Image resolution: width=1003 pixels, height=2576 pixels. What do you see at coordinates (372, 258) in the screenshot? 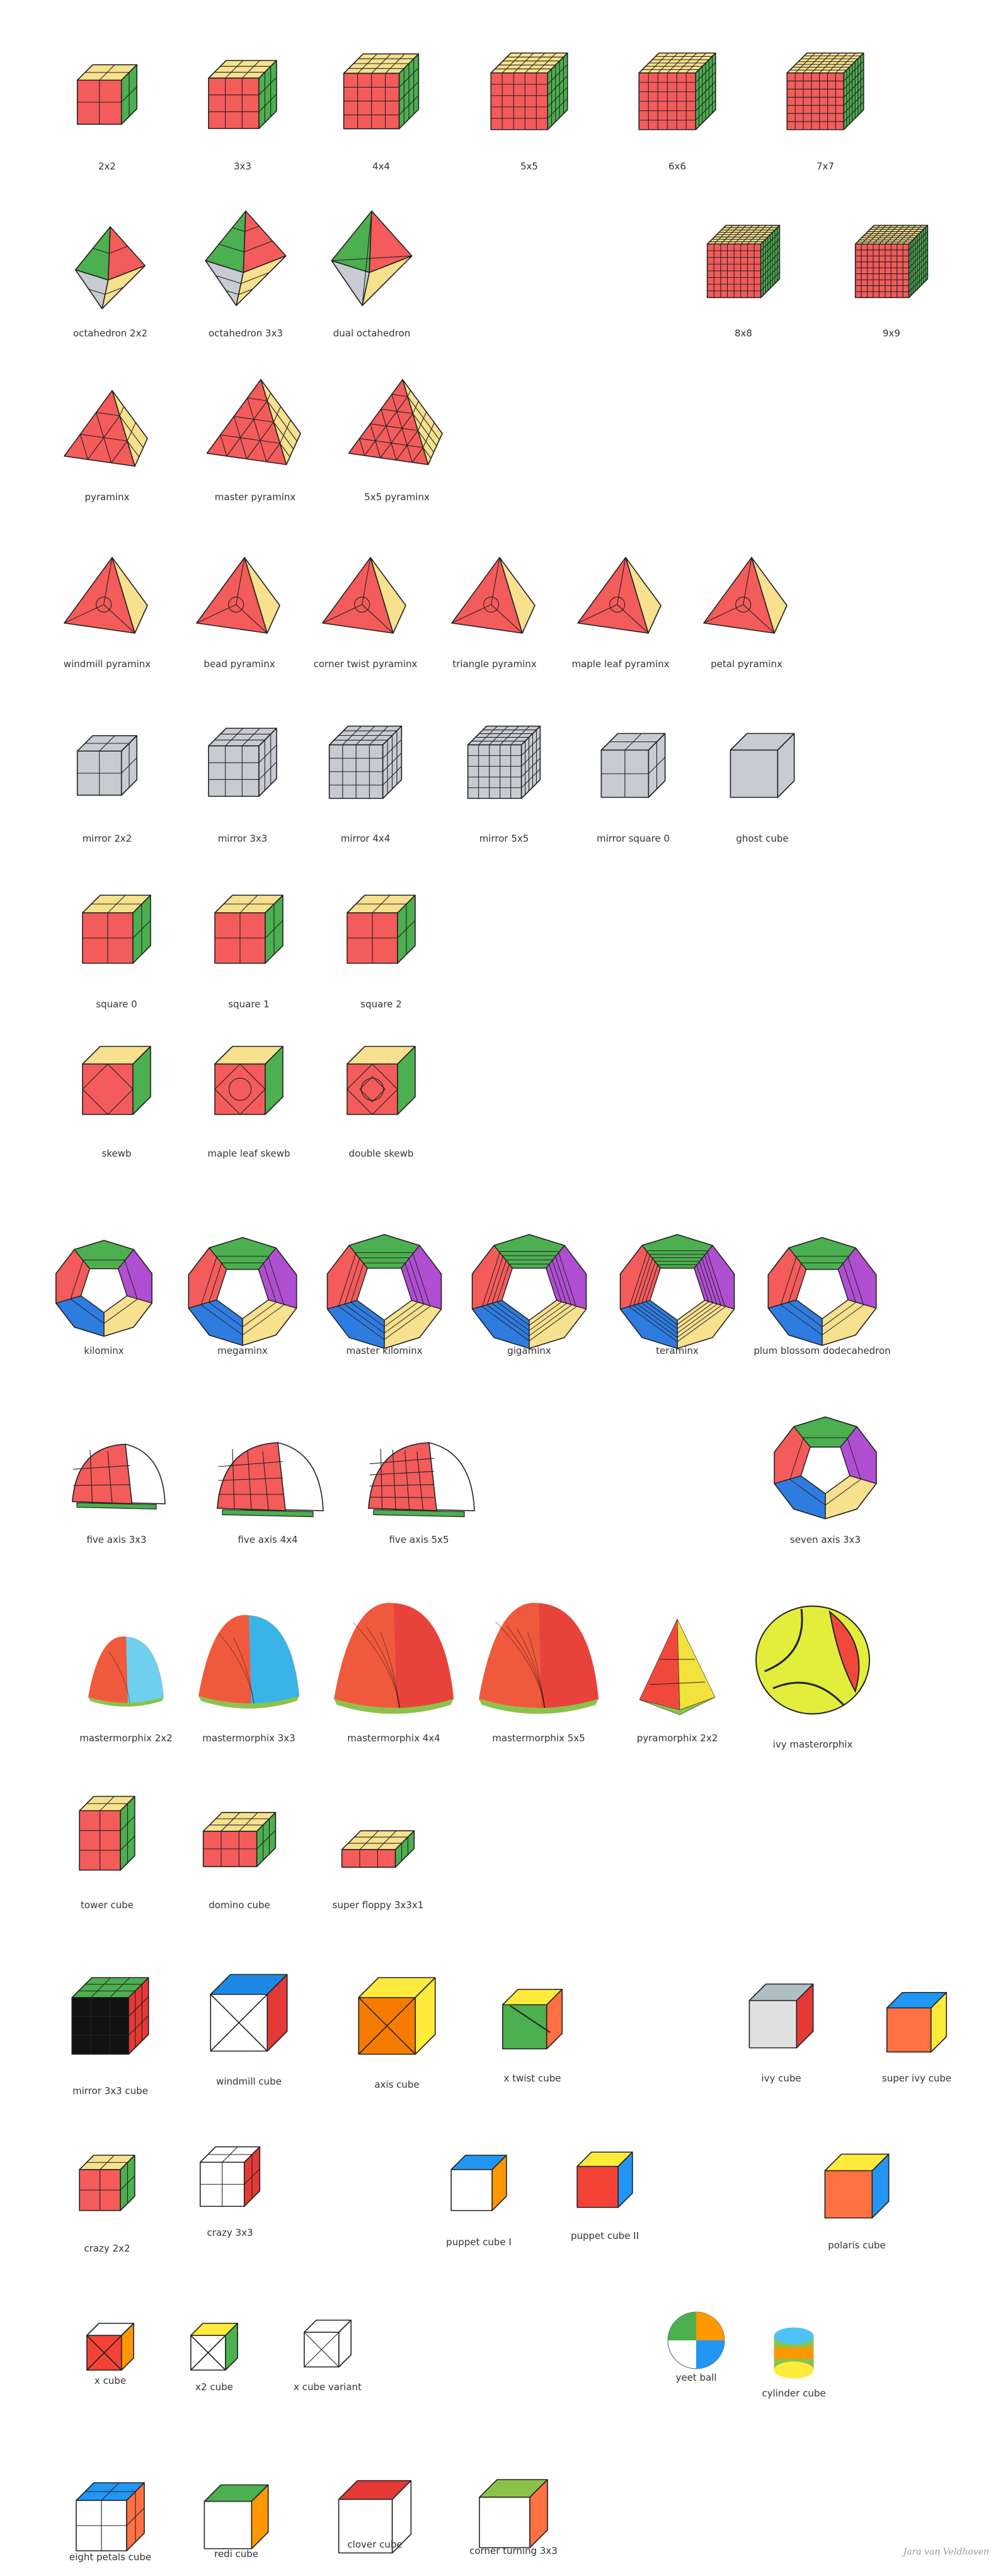
I see `dual-octahedron-icon` at bounding box center [372, 258].